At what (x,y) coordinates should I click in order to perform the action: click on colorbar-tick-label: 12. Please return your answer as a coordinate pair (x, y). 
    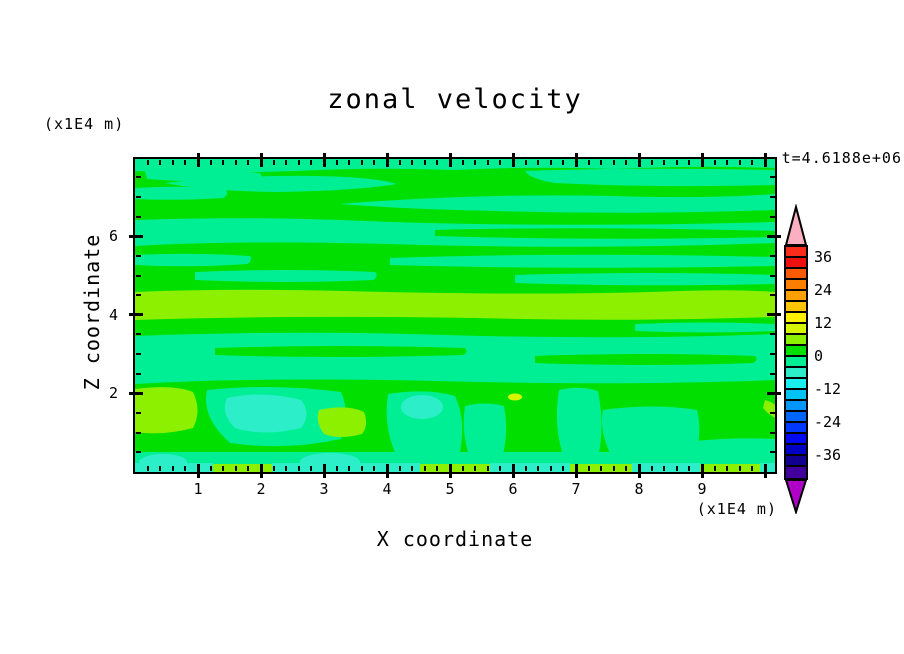
    Looking at the image, I should click on (823, 323).